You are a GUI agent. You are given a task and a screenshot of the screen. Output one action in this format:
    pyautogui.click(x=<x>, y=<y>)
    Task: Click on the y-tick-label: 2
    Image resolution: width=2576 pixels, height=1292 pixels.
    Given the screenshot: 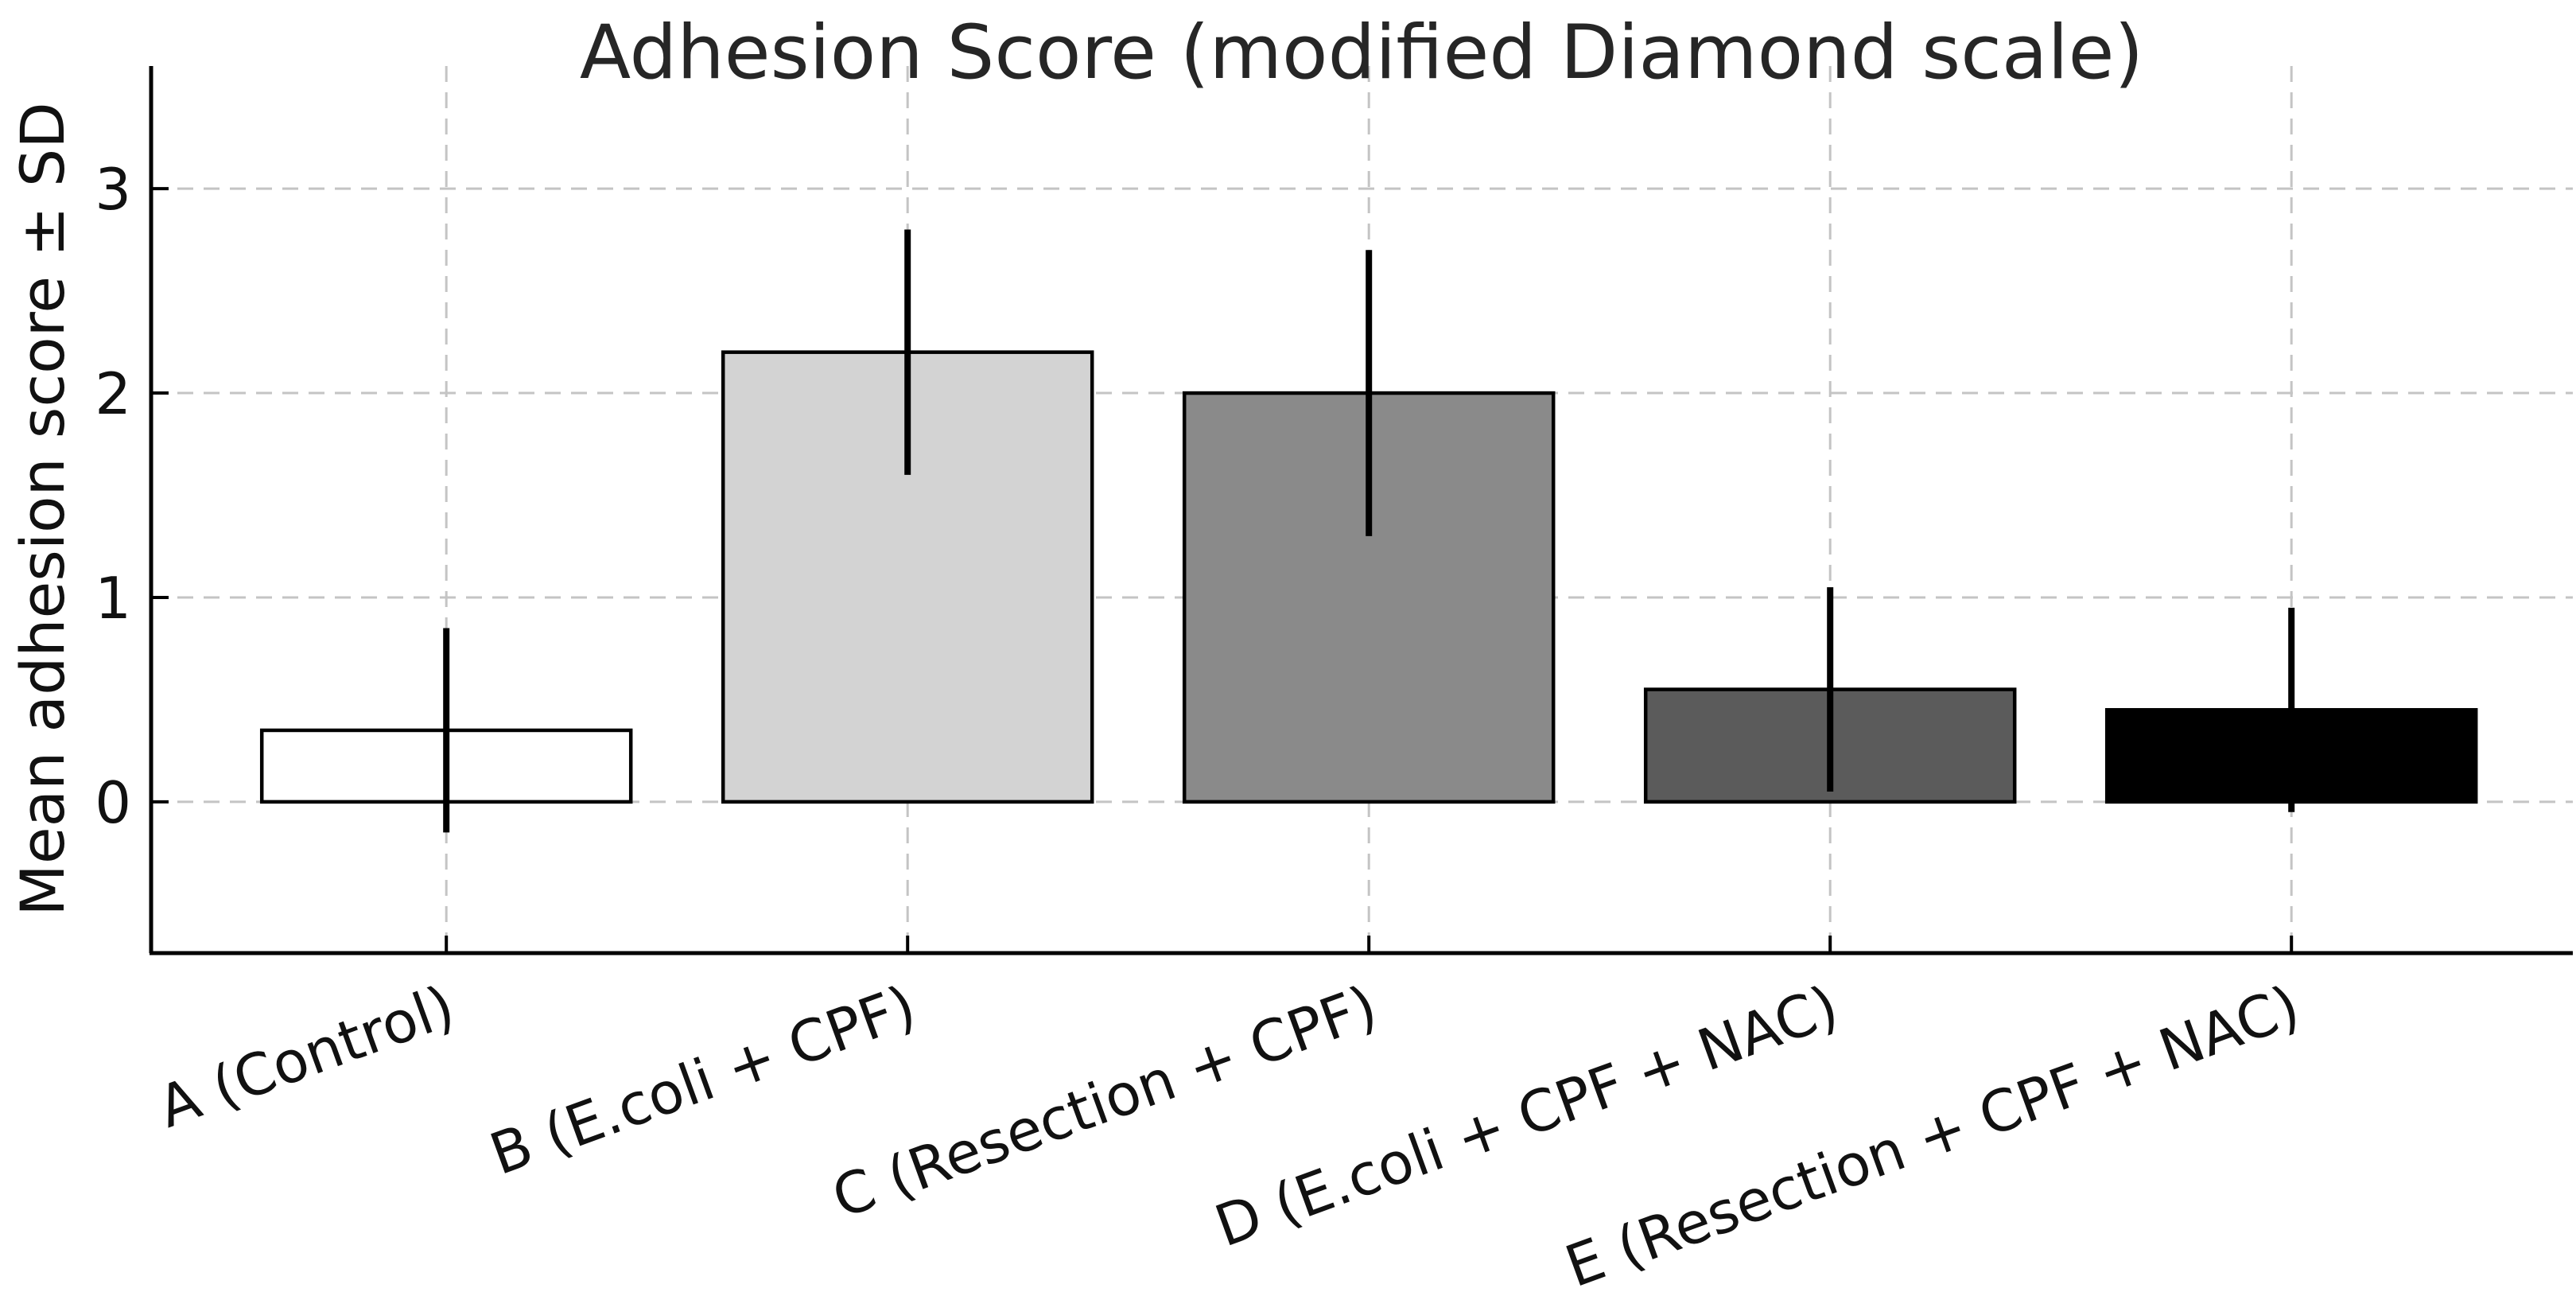 What is the action you would take?
    pyautogui.click(x=113, y=394)
    